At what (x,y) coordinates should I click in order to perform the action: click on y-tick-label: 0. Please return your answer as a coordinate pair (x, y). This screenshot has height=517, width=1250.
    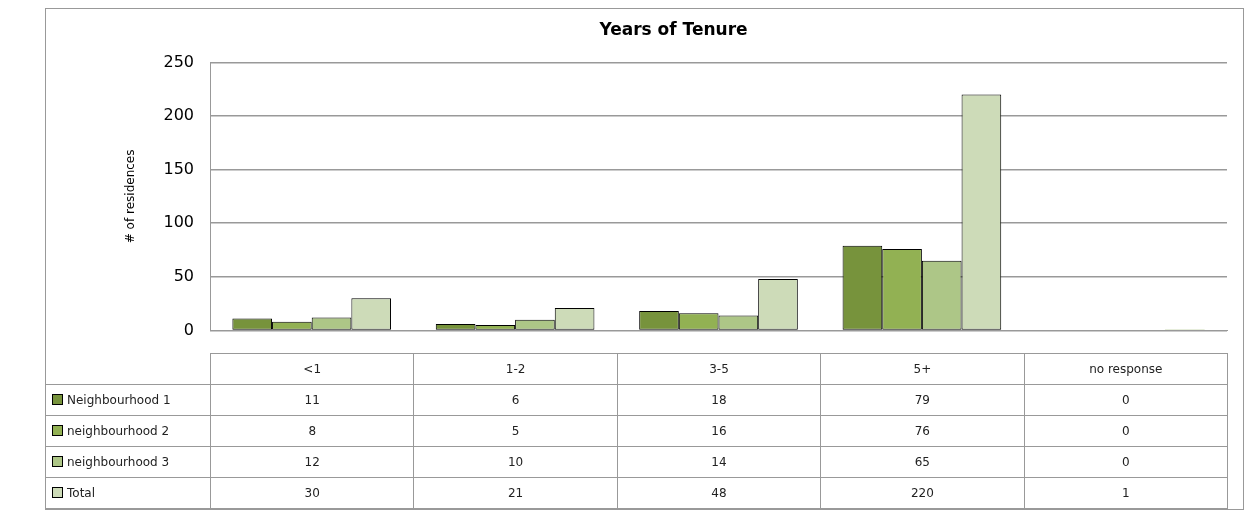
    Looking at the image, I should click on (188, 329).